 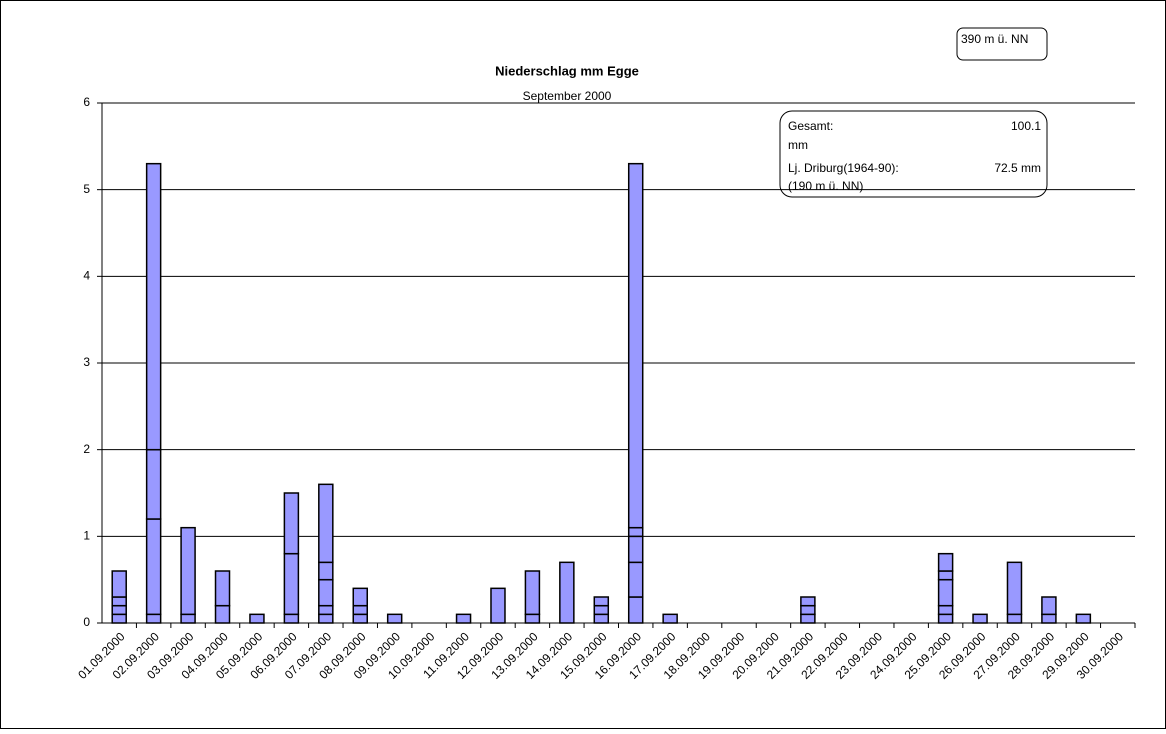 What do you see at coordinates (798, 145) in the screenshot?
I see `info-text: mm` at bounding box center [798, 145].